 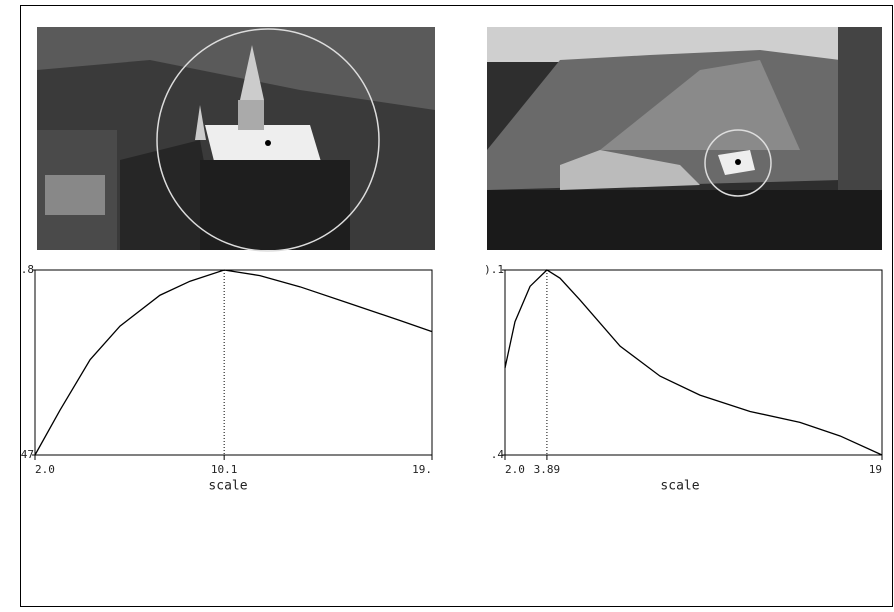 I want to click on x-tick-label: 19, so click(x=875, y=469).